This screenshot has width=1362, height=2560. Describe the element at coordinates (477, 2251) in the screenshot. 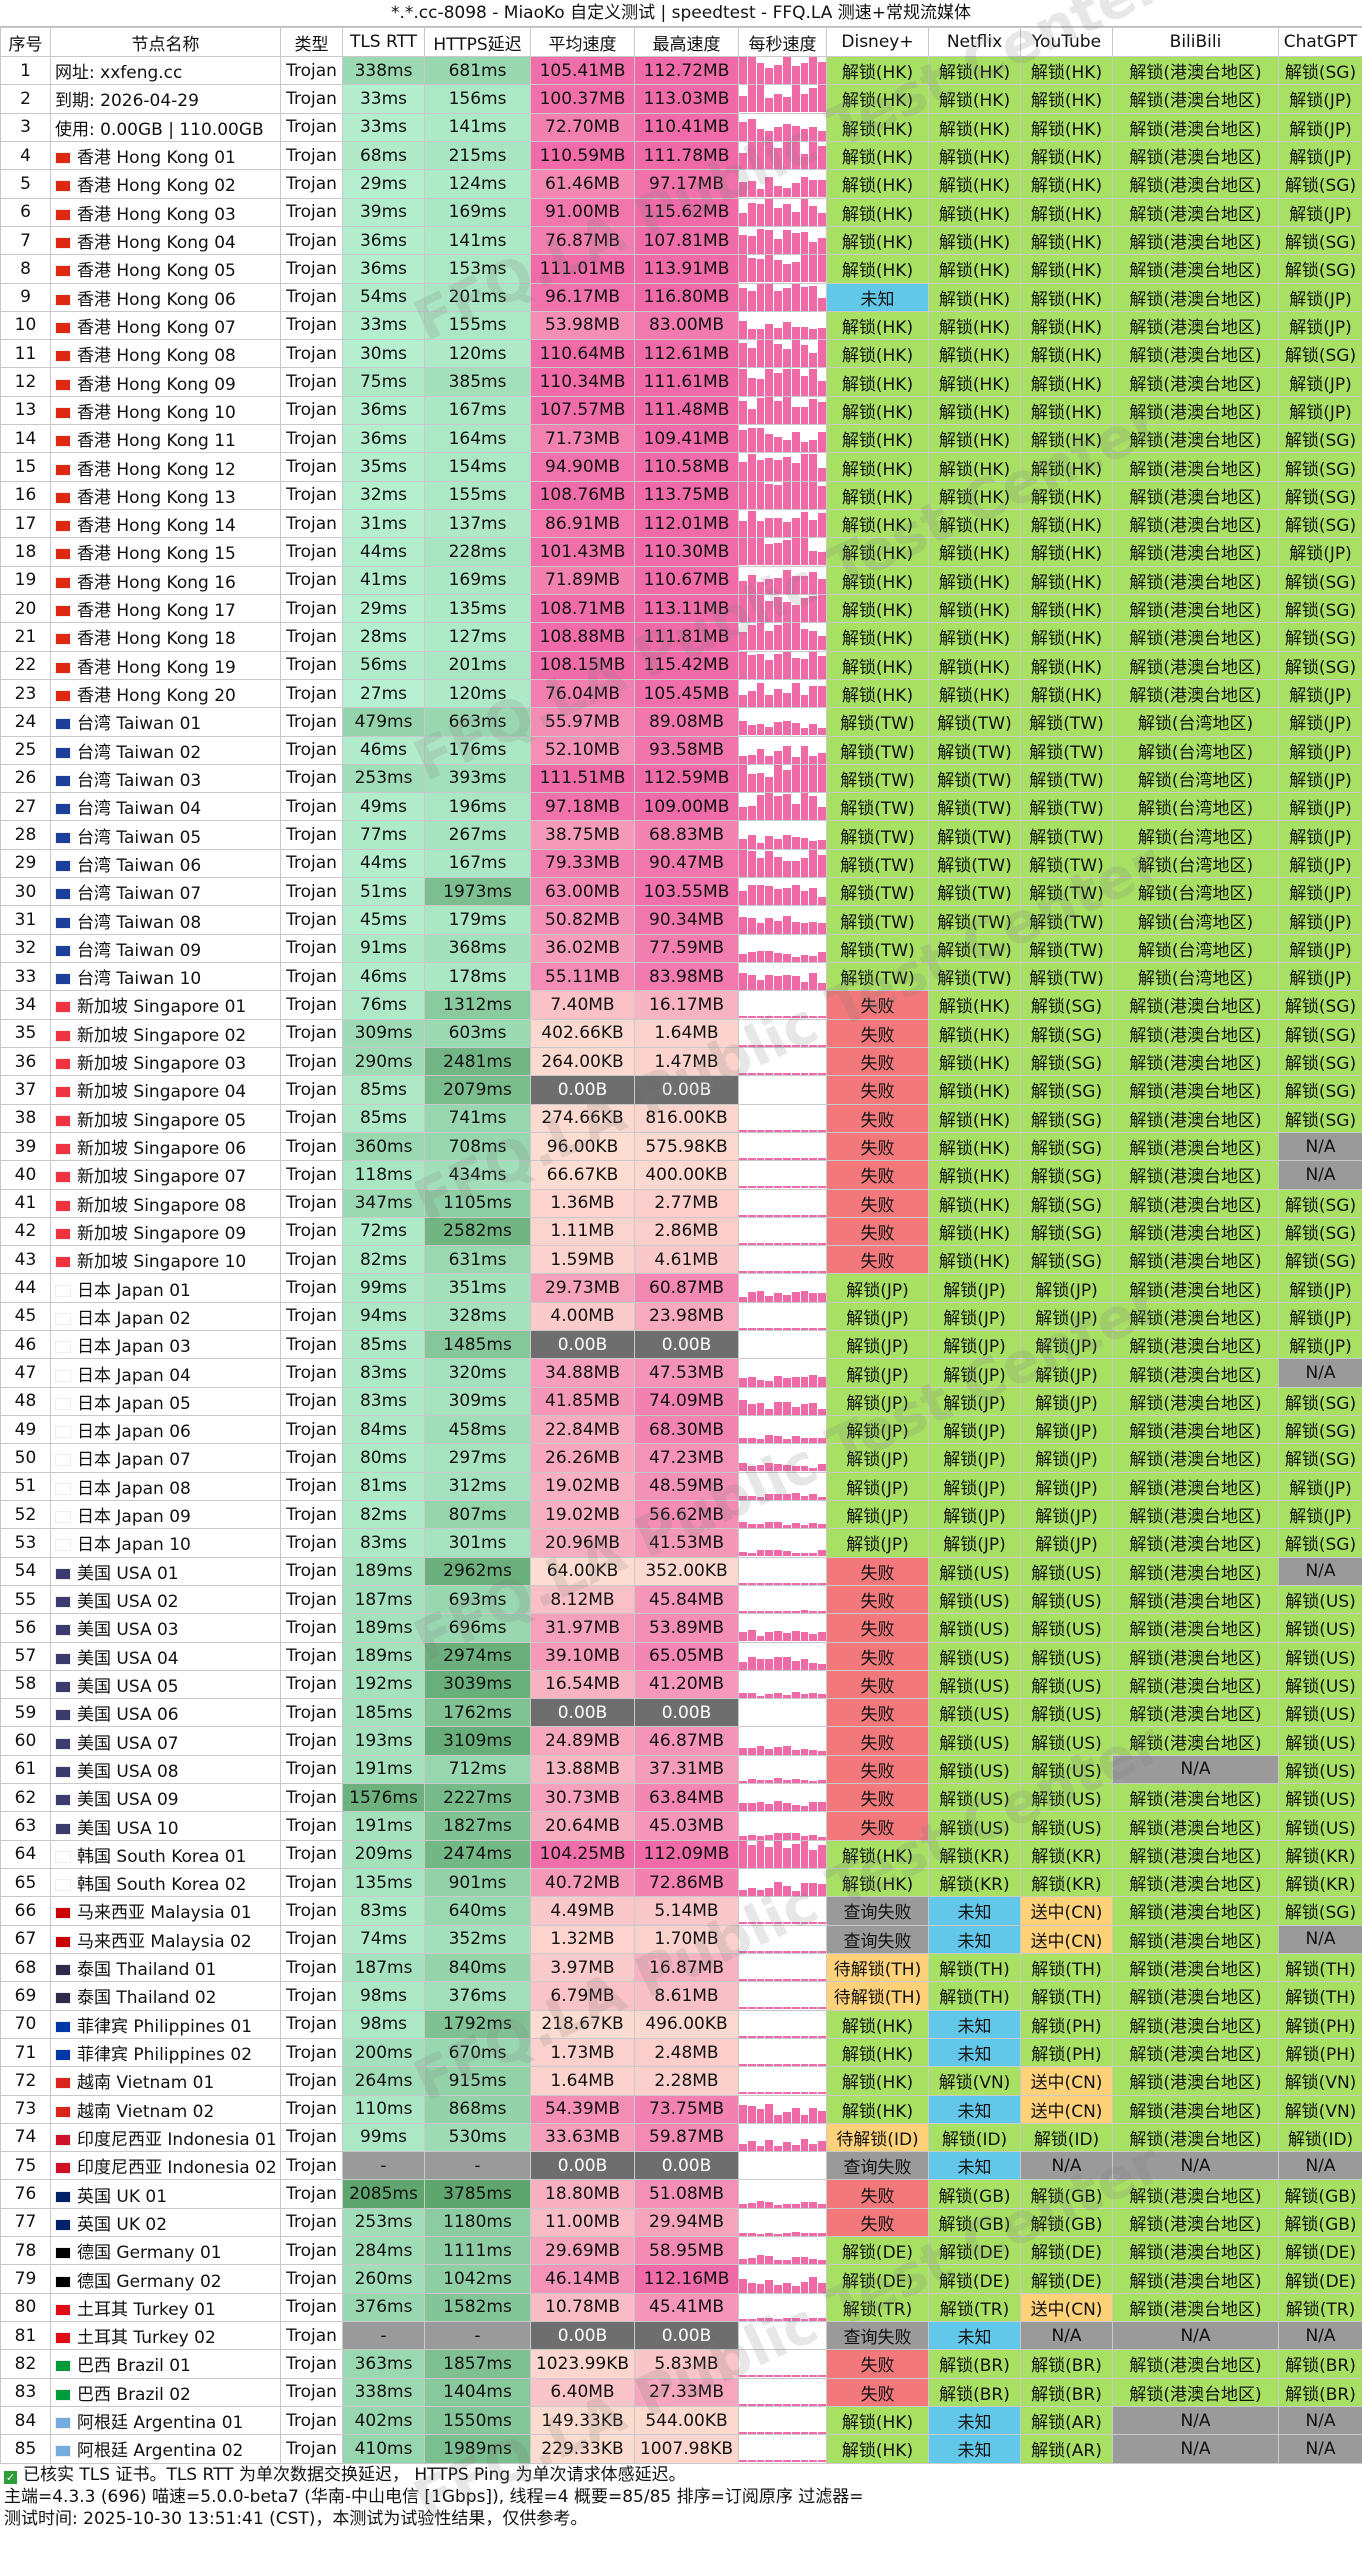

I see `cell-col-https-latency: 1111ms` at that location.